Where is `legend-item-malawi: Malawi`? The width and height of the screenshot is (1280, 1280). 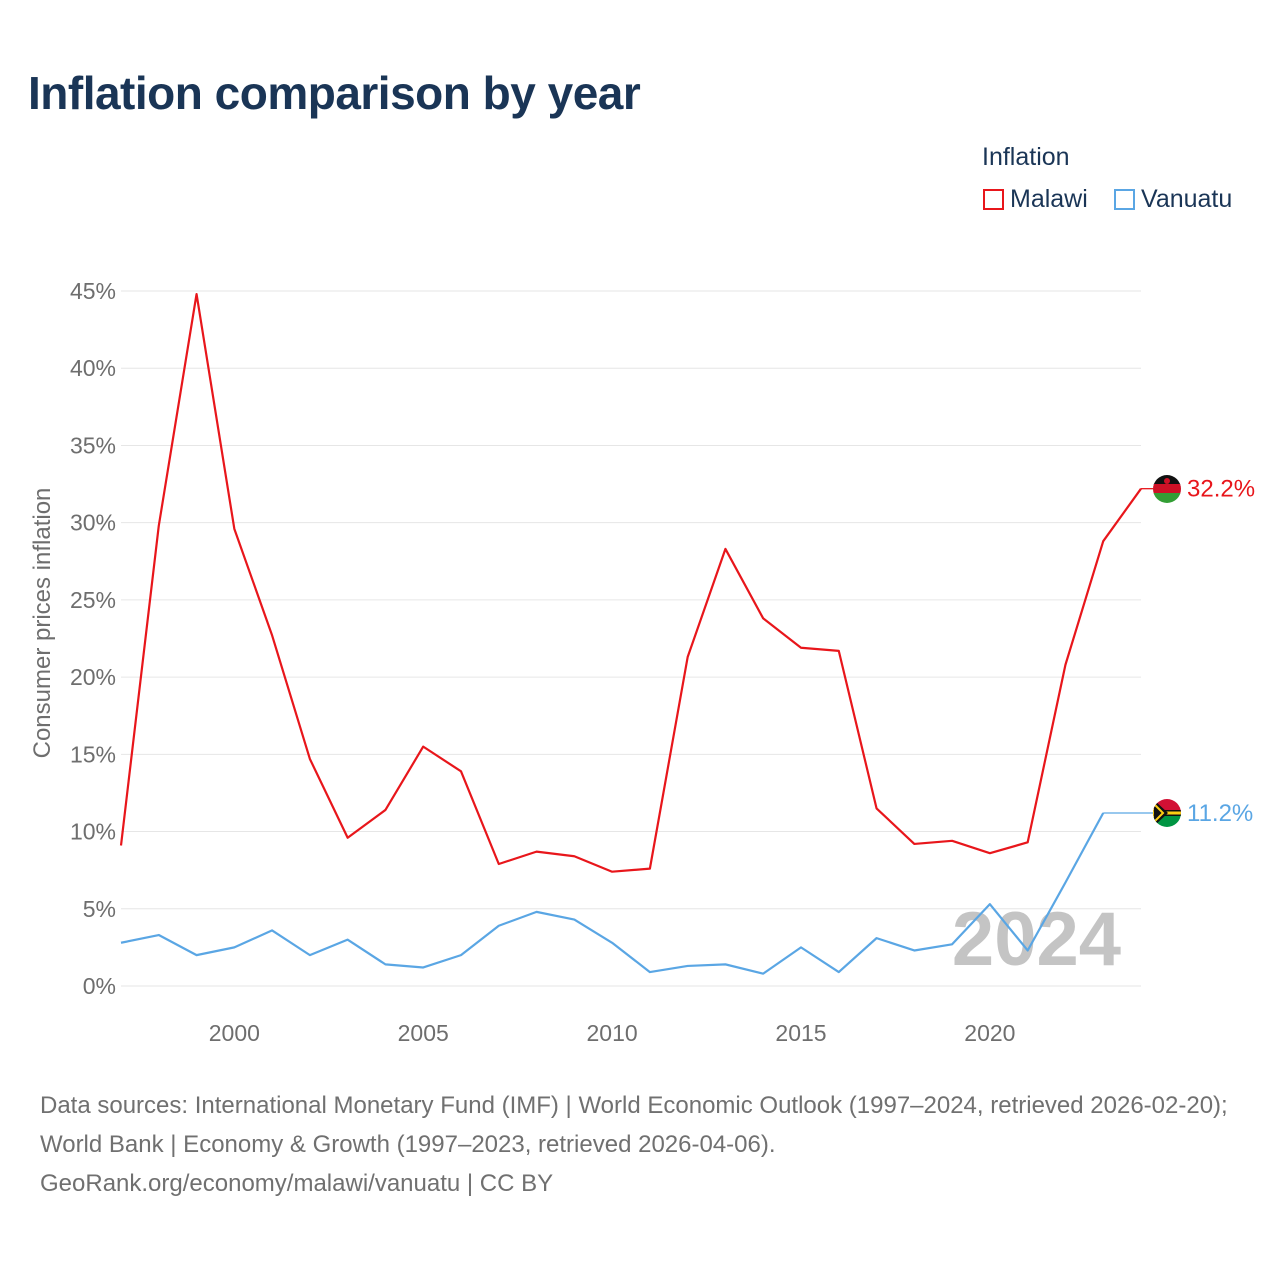
legend-item-malawi: Malawi is located at coordinates (1035, 199).